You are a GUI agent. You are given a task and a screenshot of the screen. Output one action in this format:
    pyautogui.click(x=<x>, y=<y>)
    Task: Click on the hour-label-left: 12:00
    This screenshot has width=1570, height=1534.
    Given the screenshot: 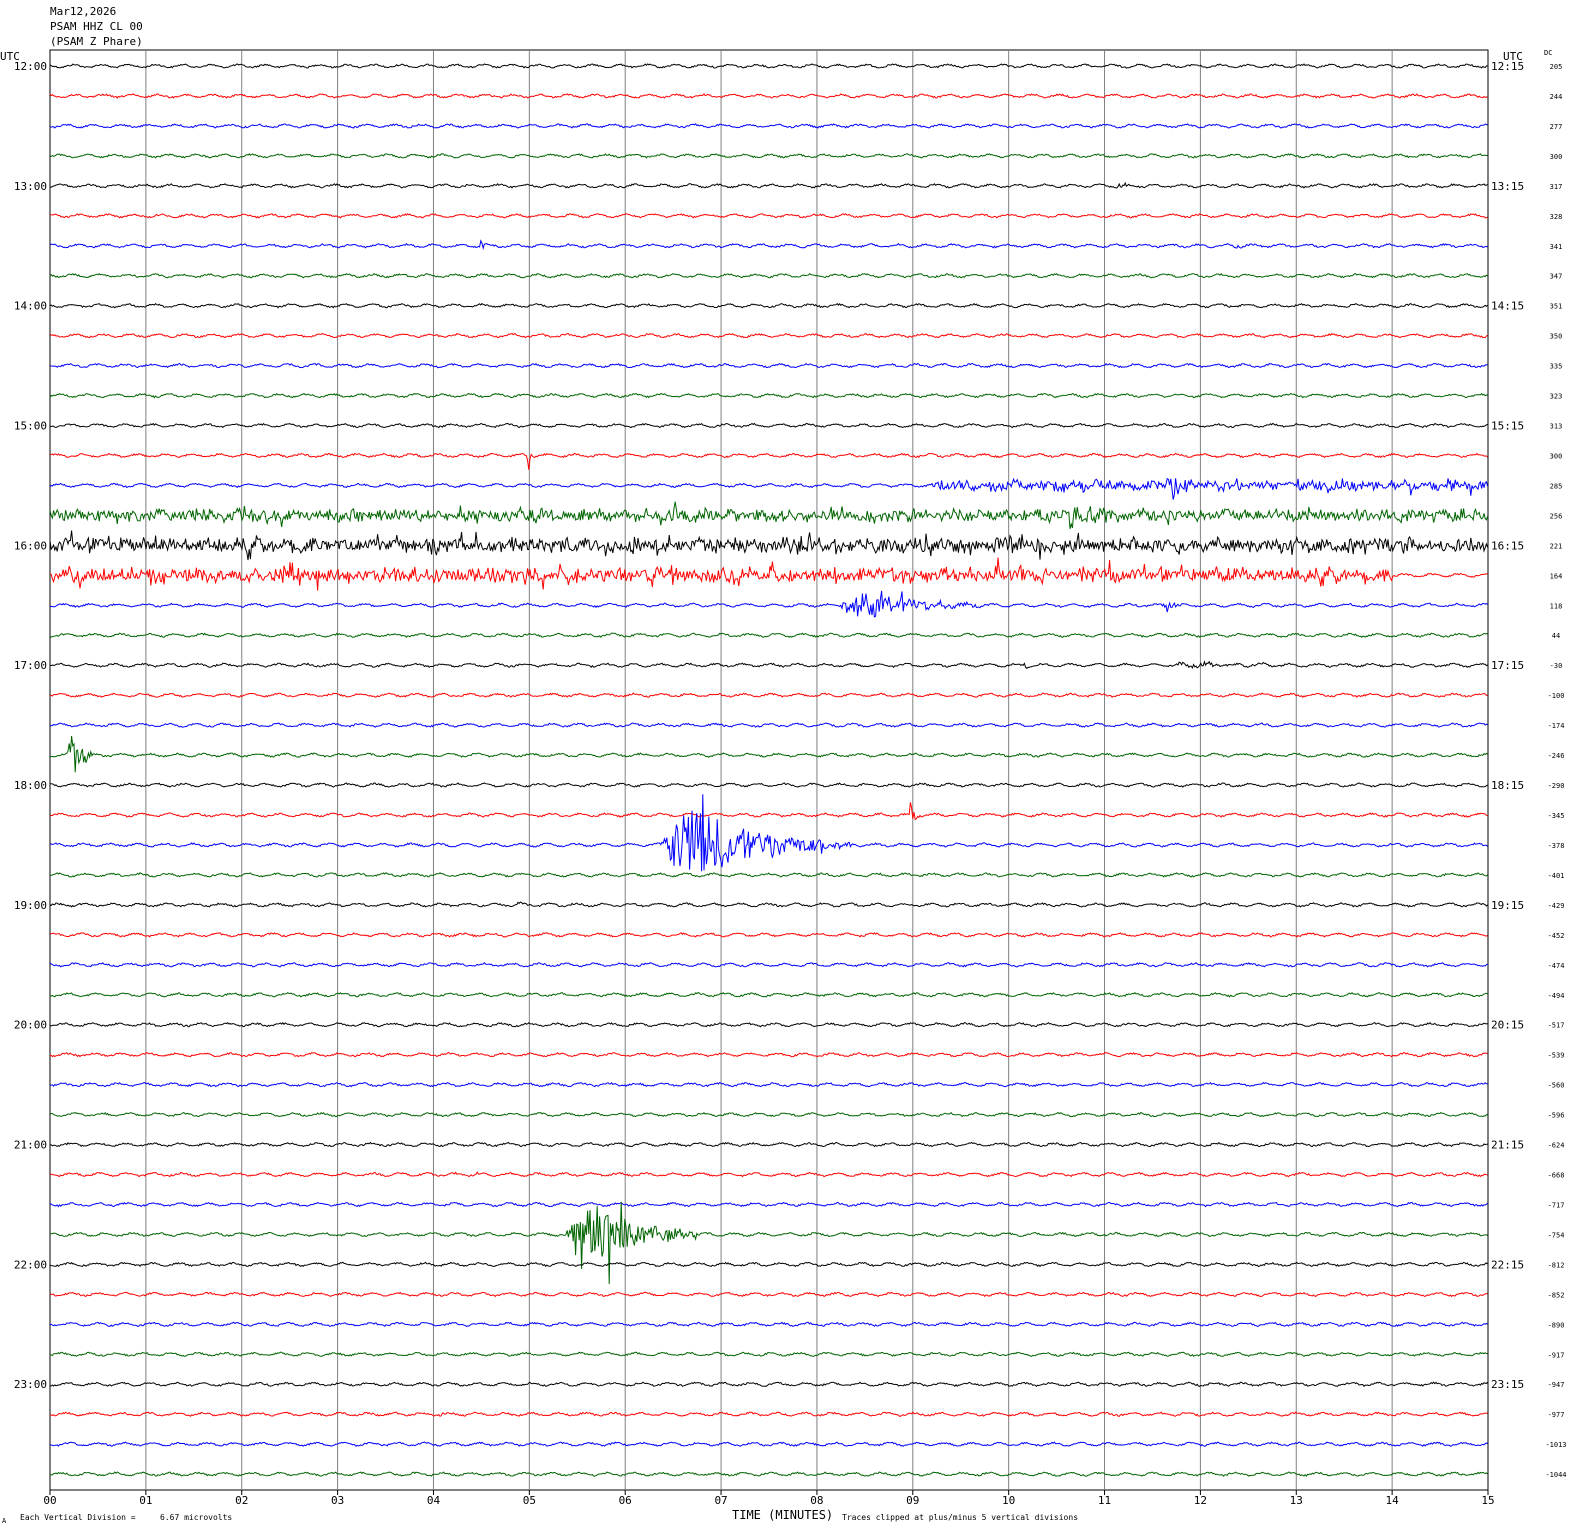 What is the action you would take?
    pyautogui.click(x=30, y=66)
    